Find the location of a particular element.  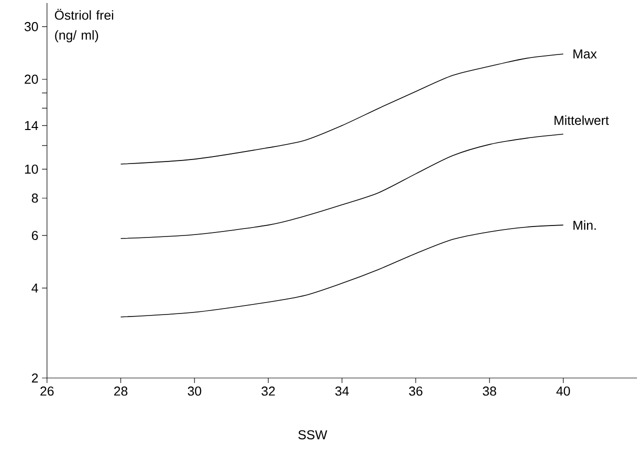

y-tick-label: 6 is located at coordinates (35, 235).